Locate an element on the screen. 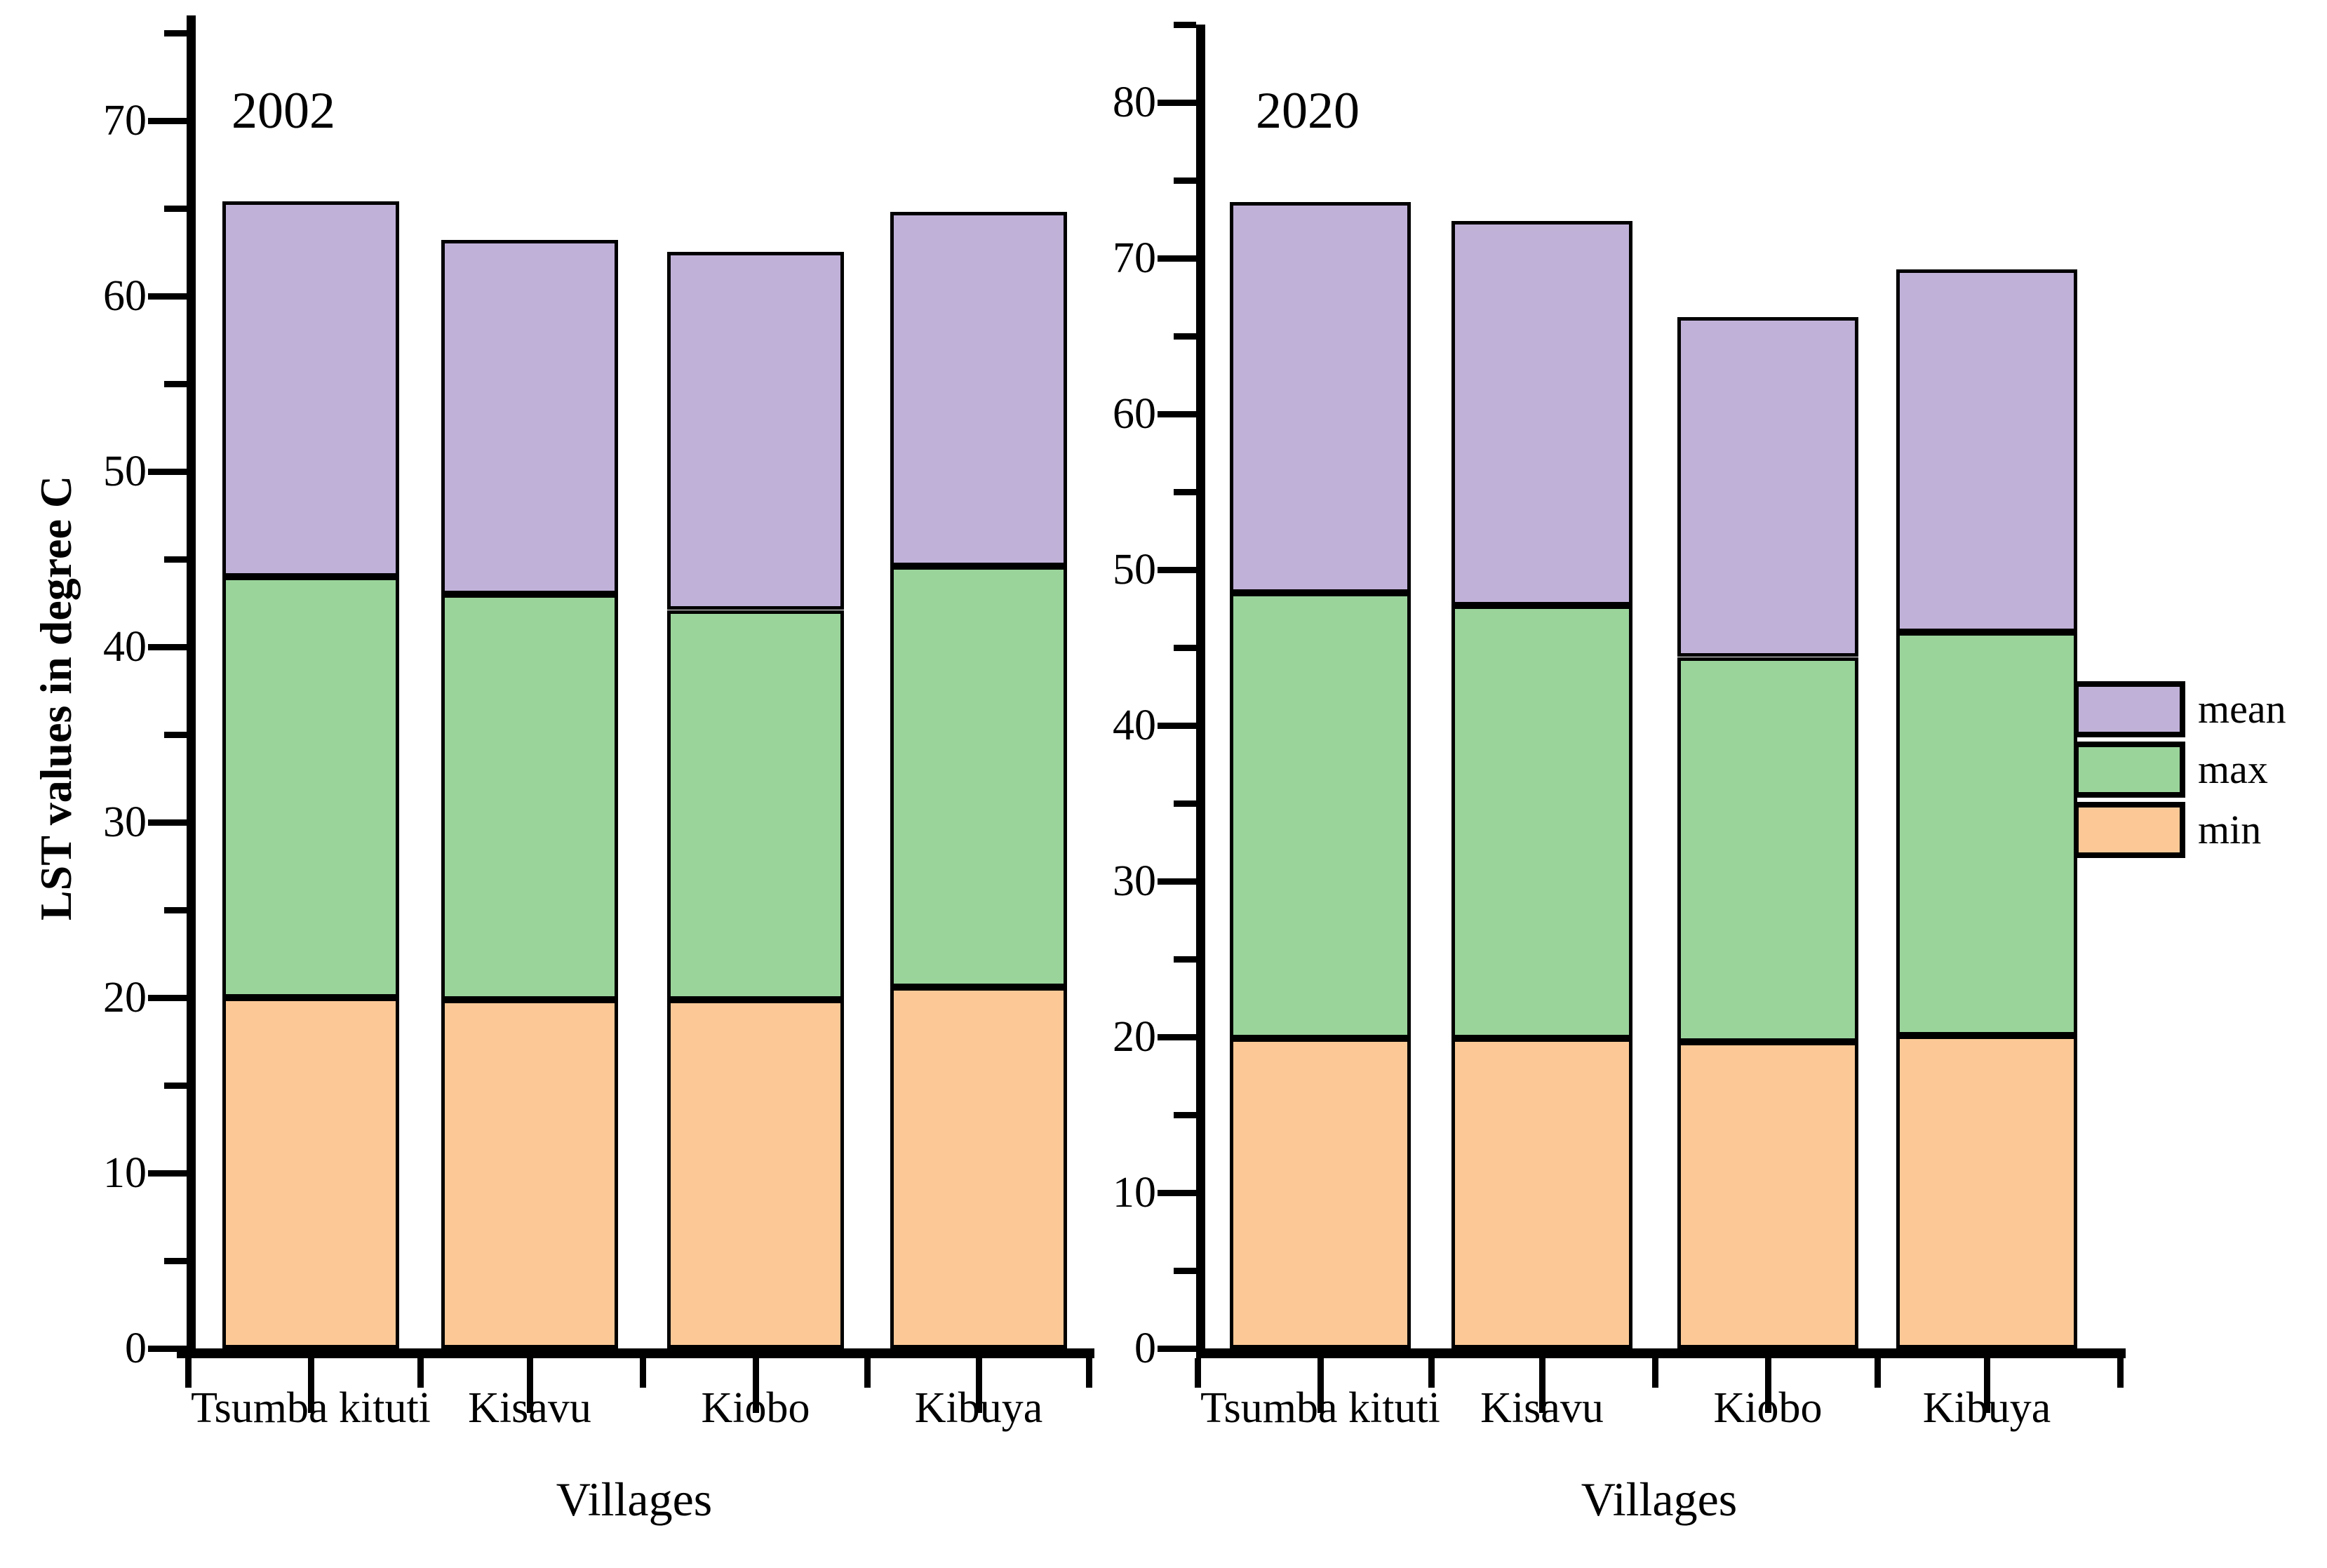 The width and height of the screenshot is (2327, 1568). legend-swatch-mean is located at coordinates (2129, 709).